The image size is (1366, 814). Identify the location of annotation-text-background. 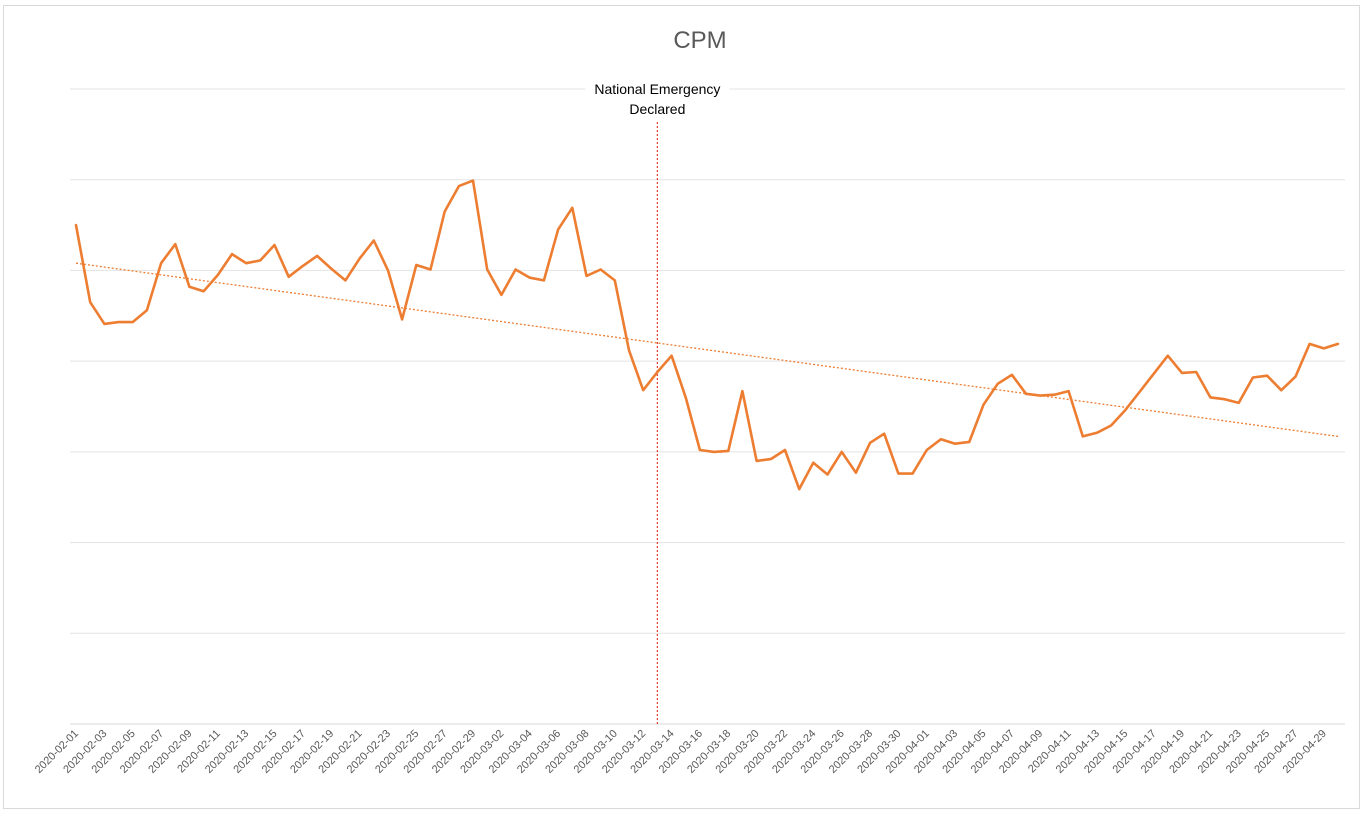
(657, 87).